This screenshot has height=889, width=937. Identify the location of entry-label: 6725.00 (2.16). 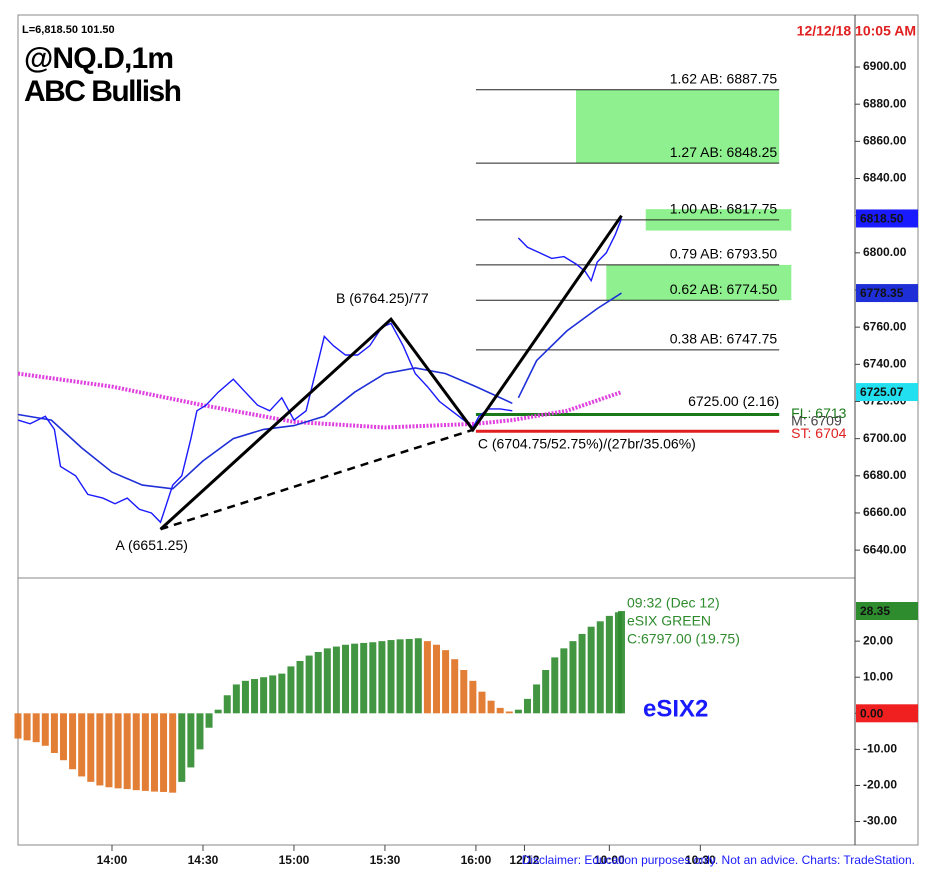
(733, 401).